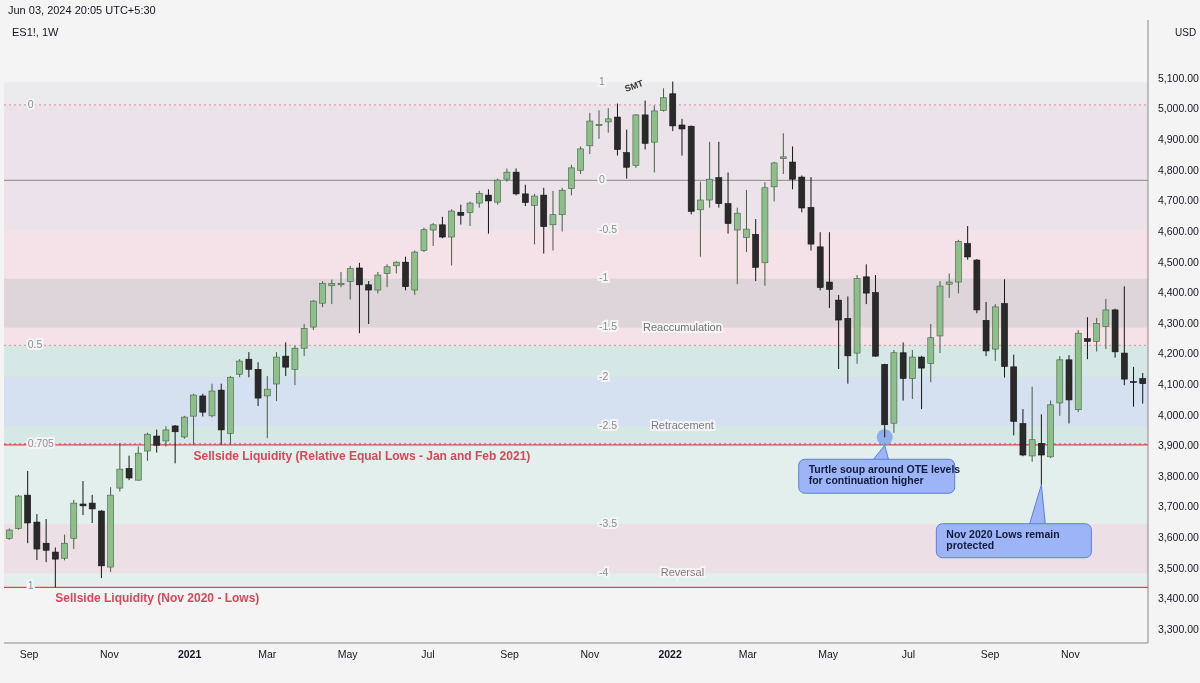 Image resolution: width=1200 pixels, height=683 pixels. Describe the element at coordinates (604, 277) in the screenshot. I see `annotation: -1` at that location.